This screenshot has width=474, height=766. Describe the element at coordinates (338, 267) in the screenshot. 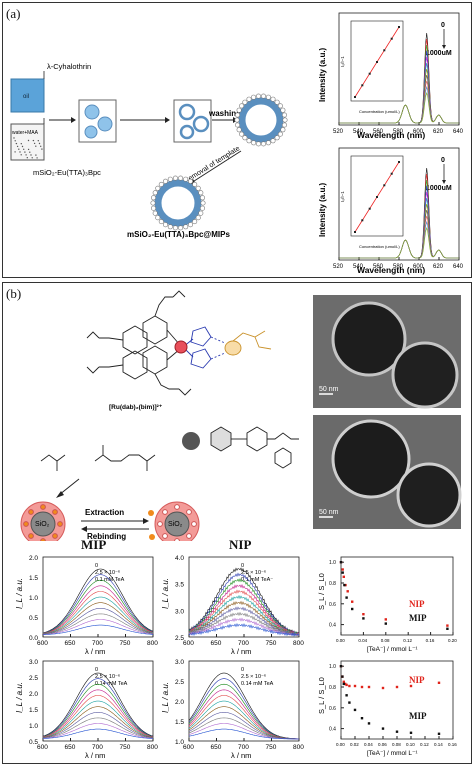

I see `x-tick-label: 520` at that location.